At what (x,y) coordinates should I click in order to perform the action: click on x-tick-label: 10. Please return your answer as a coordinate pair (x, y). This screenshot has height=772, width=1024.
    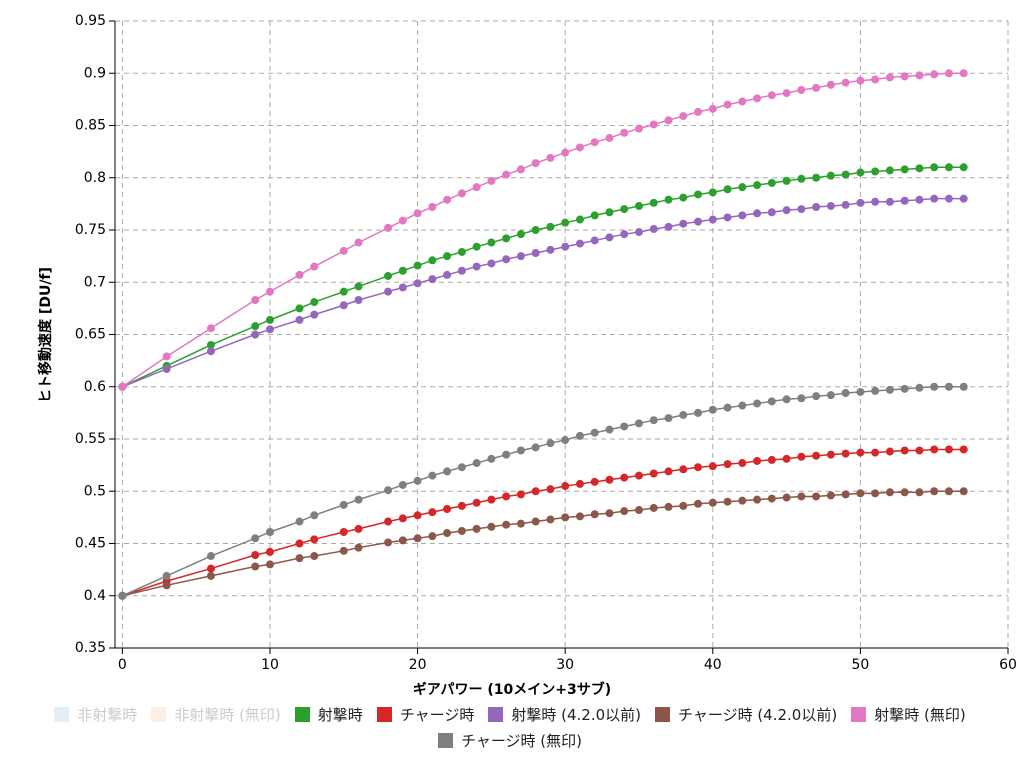
    Looking at the image, I should click on (270, 665).